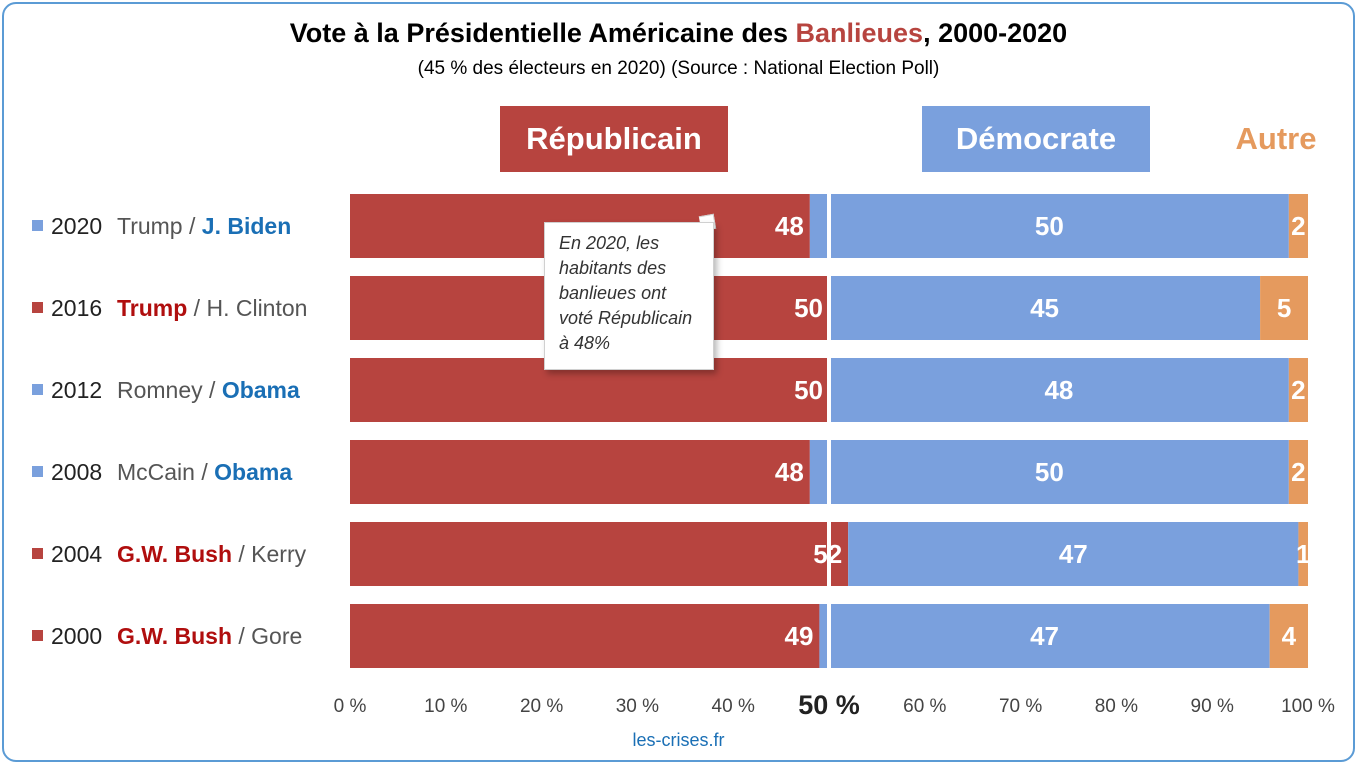 The image size is (1357, 764). What do you see at coordinates (257, 307) in the screenshot?
I see `democrat-candidate: H. Clinton` at bounding box center [257, 307].